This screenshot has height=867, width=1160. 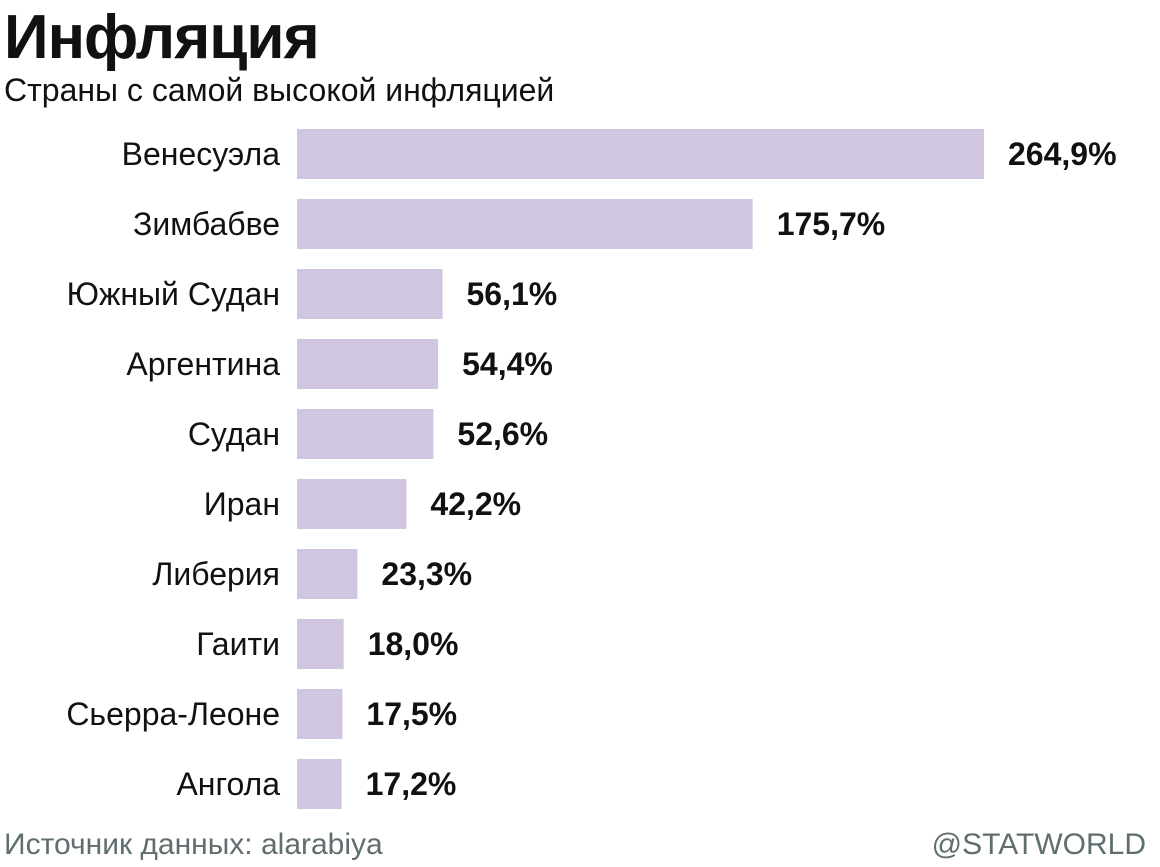 What do you see at coordinates (193, 844) in the screenshot?
I see `data-source-note: Источник данных: alarabiya` at bounding box center [193, 844].